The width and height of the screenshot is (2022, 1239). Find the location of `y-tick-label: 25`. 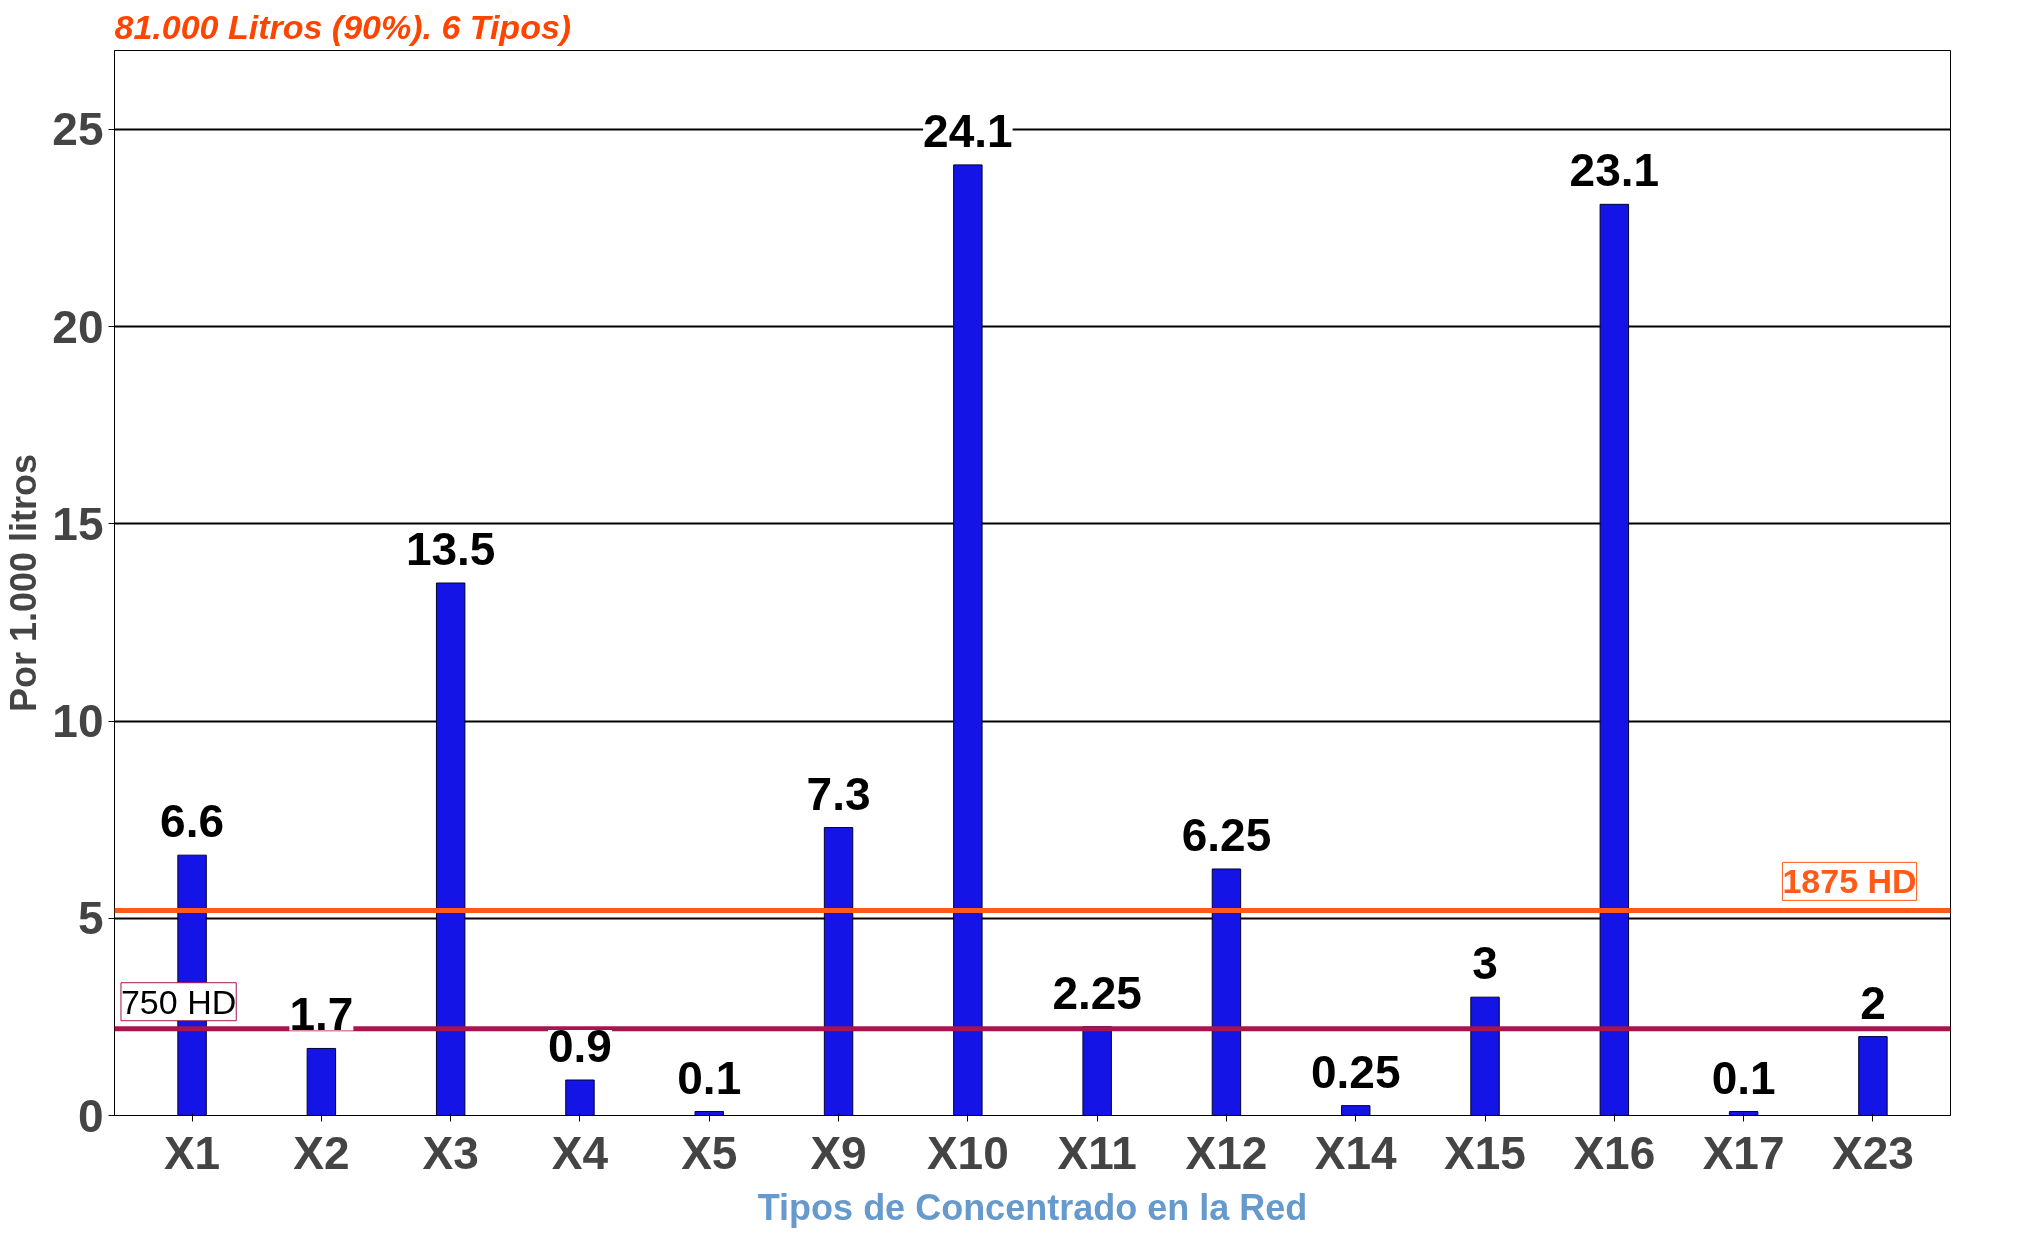

y-tick-label: 25 is located at coordinates (78, 129).